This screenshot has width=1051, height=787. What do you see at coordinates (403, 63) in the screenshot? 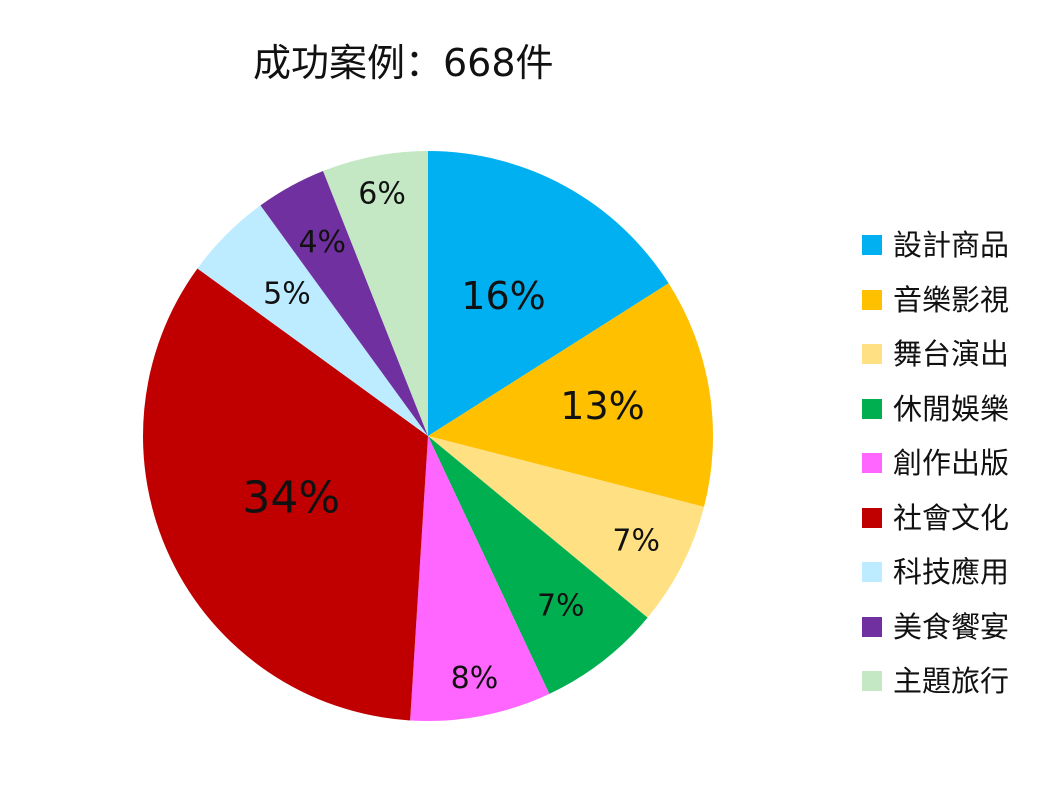
I see `chart-title: 成功案例：668件` at bounding box center [403, 63].